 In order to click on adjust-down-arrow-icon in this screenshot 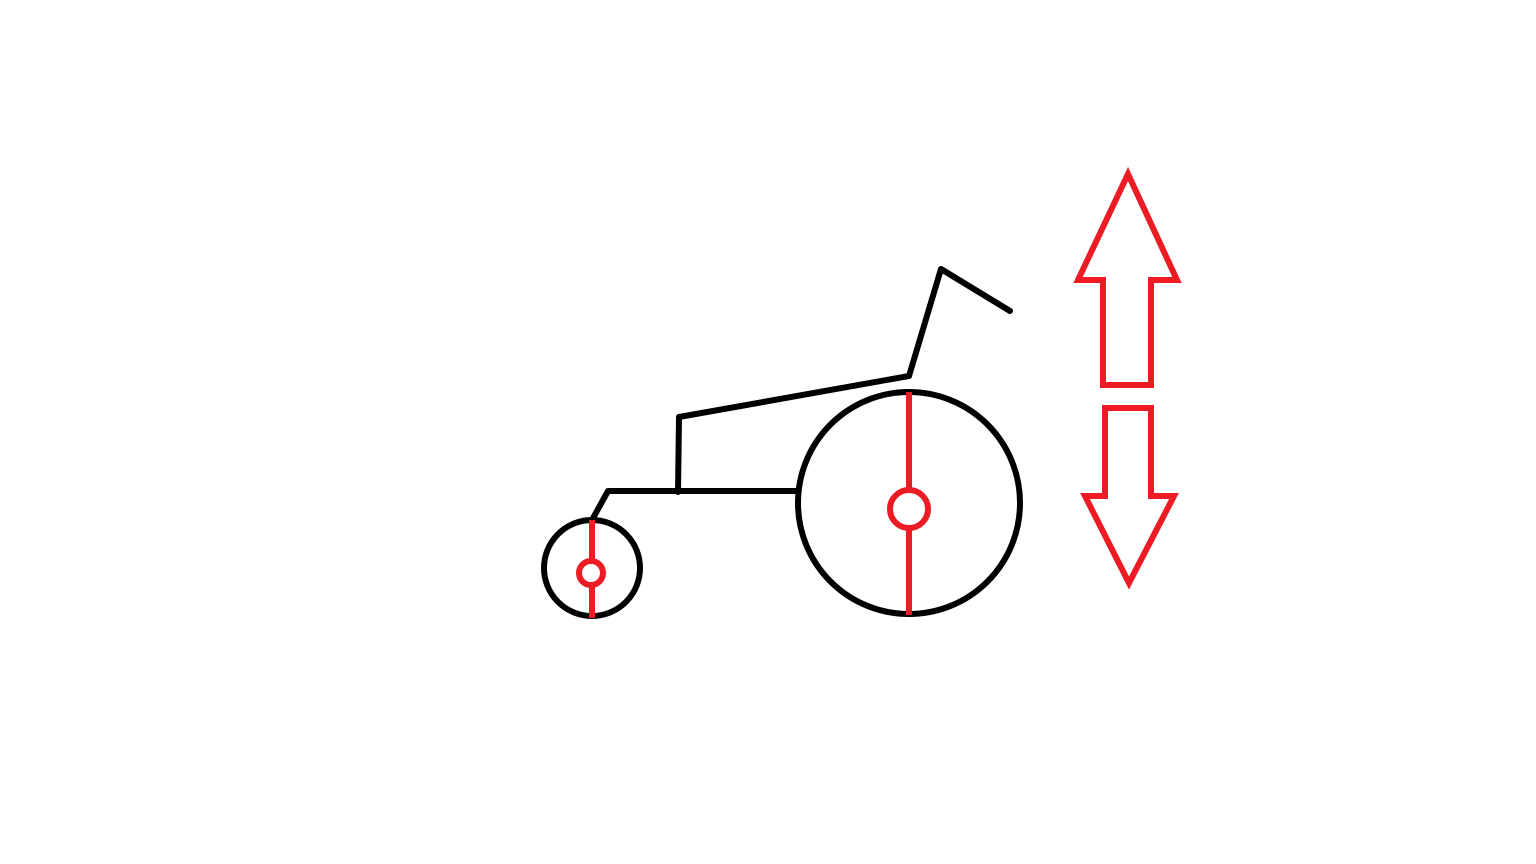, I will do `click(1129, 497)`.